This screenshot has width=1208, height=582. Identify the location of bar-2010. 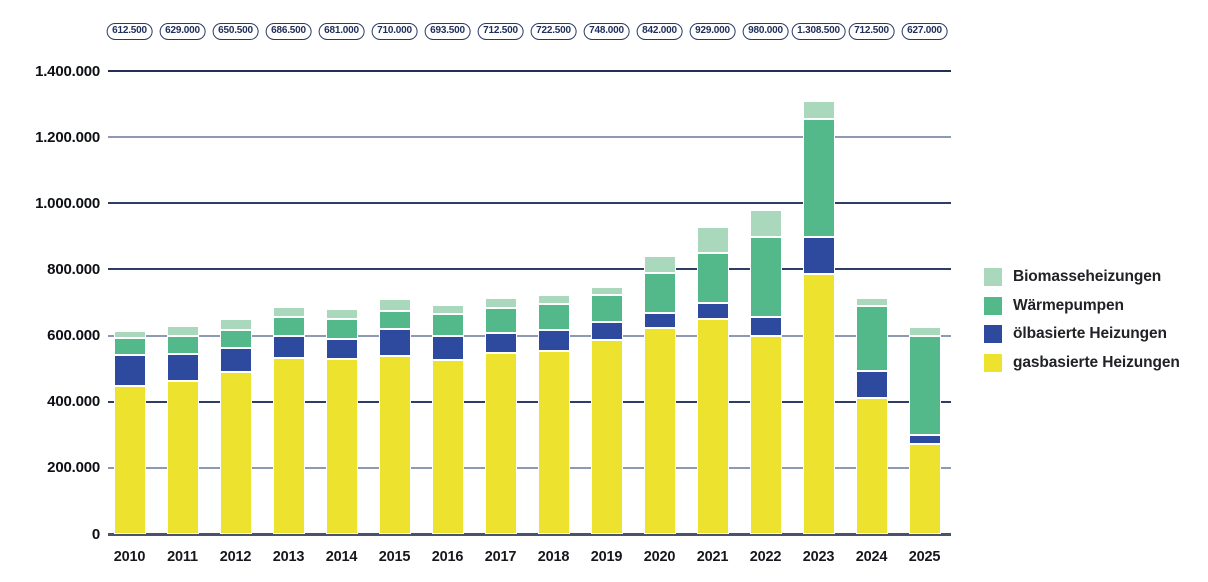
(129, 291).